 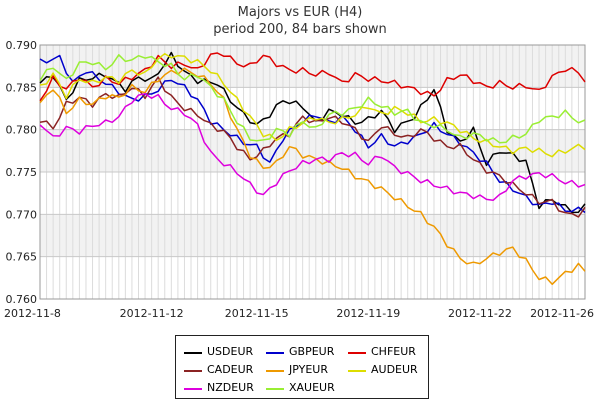 What do you see at coordinates (308, 369) in the screenshot?
I see `legend-label: JPYEUR` at bounding box center [308, 369].